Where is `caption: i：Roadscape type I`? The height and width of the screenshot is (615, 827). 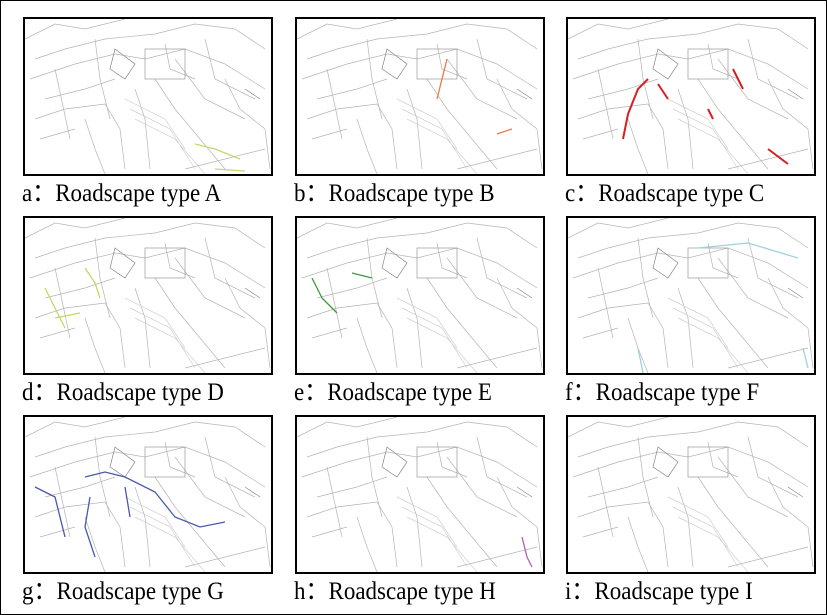
caption: i：Roadscape type I is located at coordinates (659, 591).